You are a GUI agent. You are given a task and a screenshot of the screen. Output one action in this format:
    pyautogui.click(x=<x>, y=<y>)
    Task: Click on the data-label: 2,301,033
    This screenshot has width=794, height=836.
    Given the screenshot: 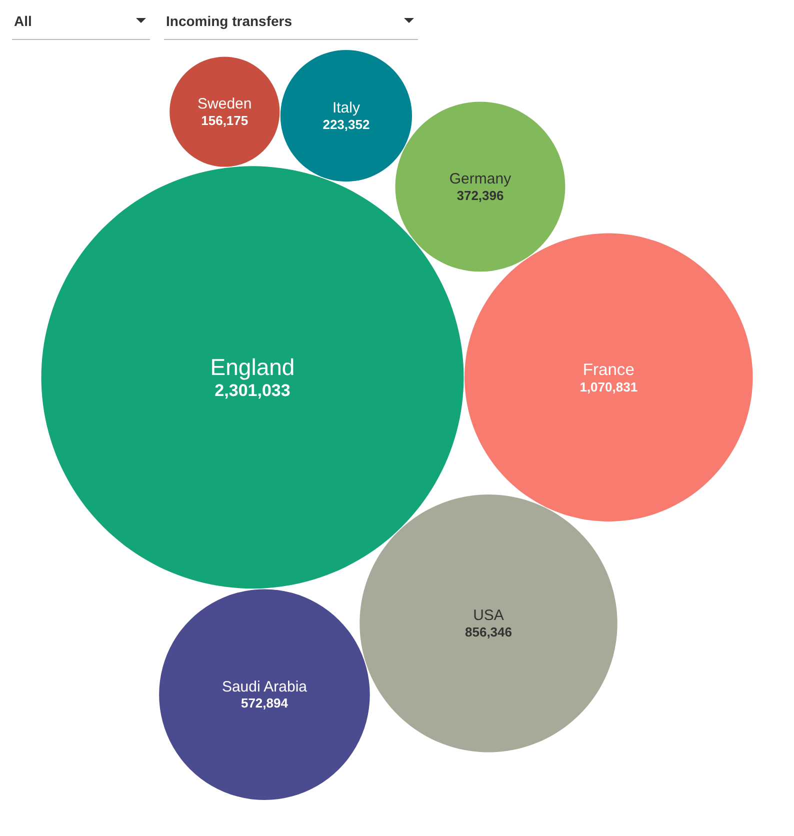 What is the action you would take?
    pyautogui.click(x=252, y=390)
    